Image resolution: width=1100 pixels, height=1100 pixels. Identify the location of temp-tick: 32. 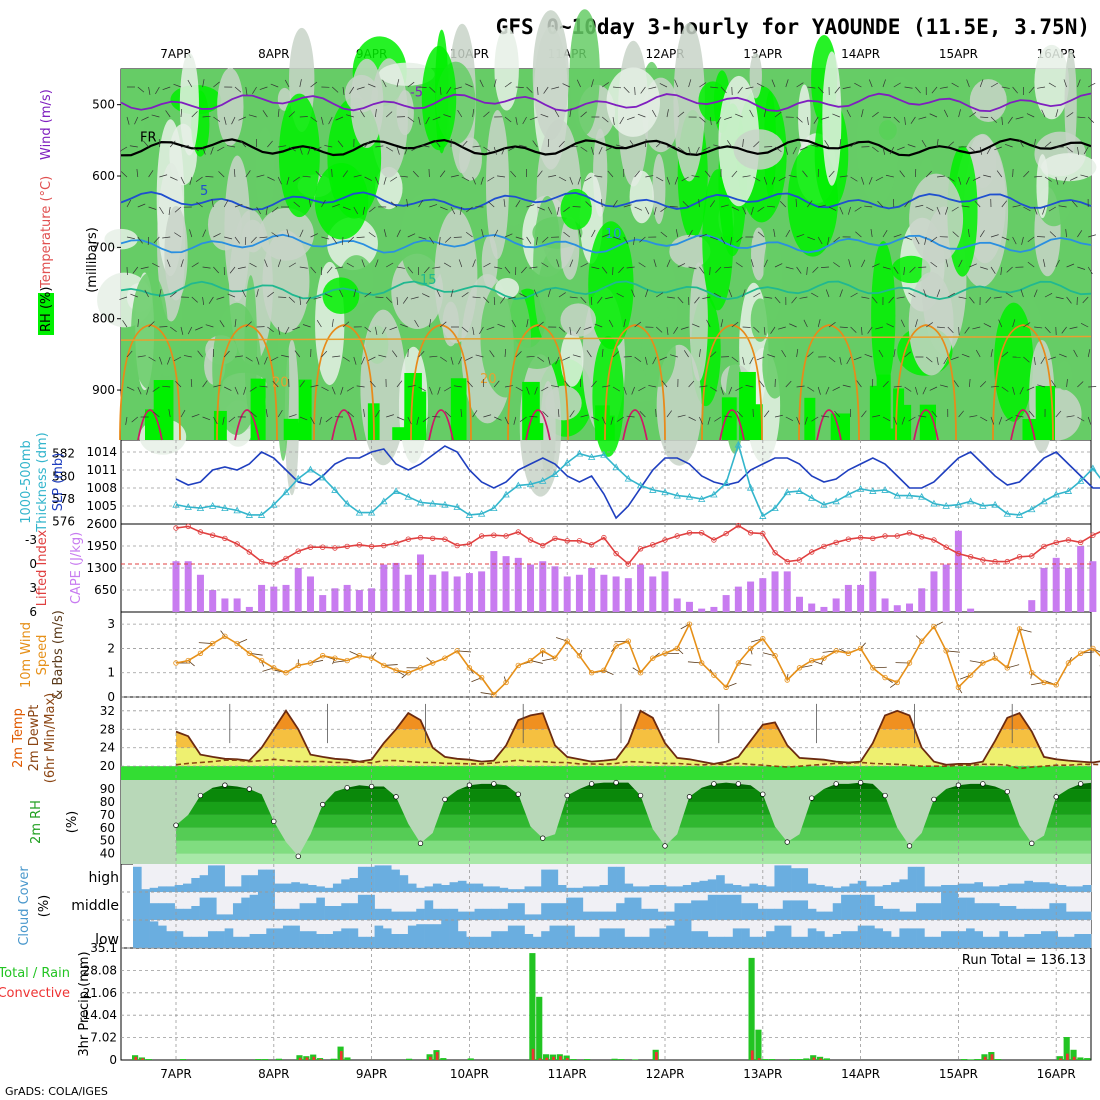
(107, 711).